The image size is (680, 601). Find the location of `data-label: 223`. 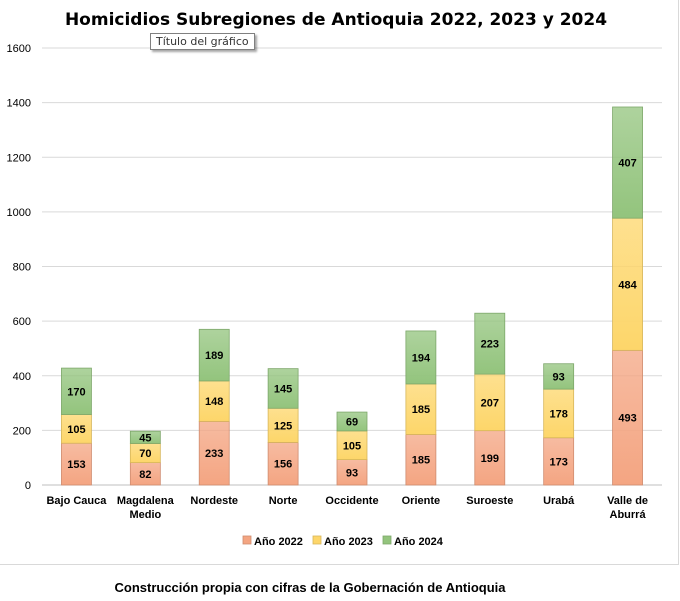

data-label: 223 is located at coordinates (490, 345).